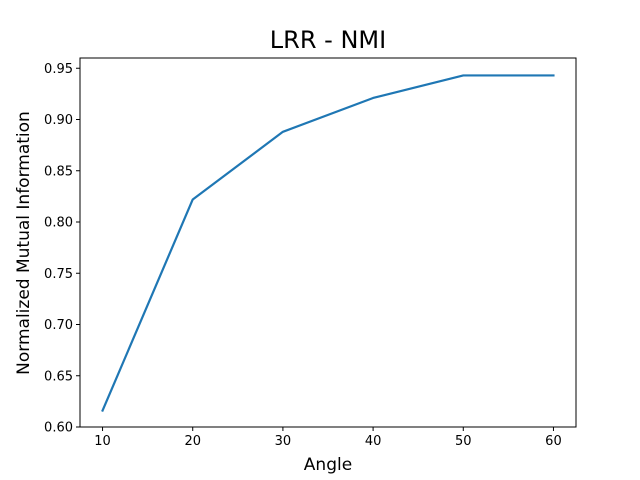 The image size is (640, 480). I want to click on y-tick-label: 0.90, so click(58, 120).